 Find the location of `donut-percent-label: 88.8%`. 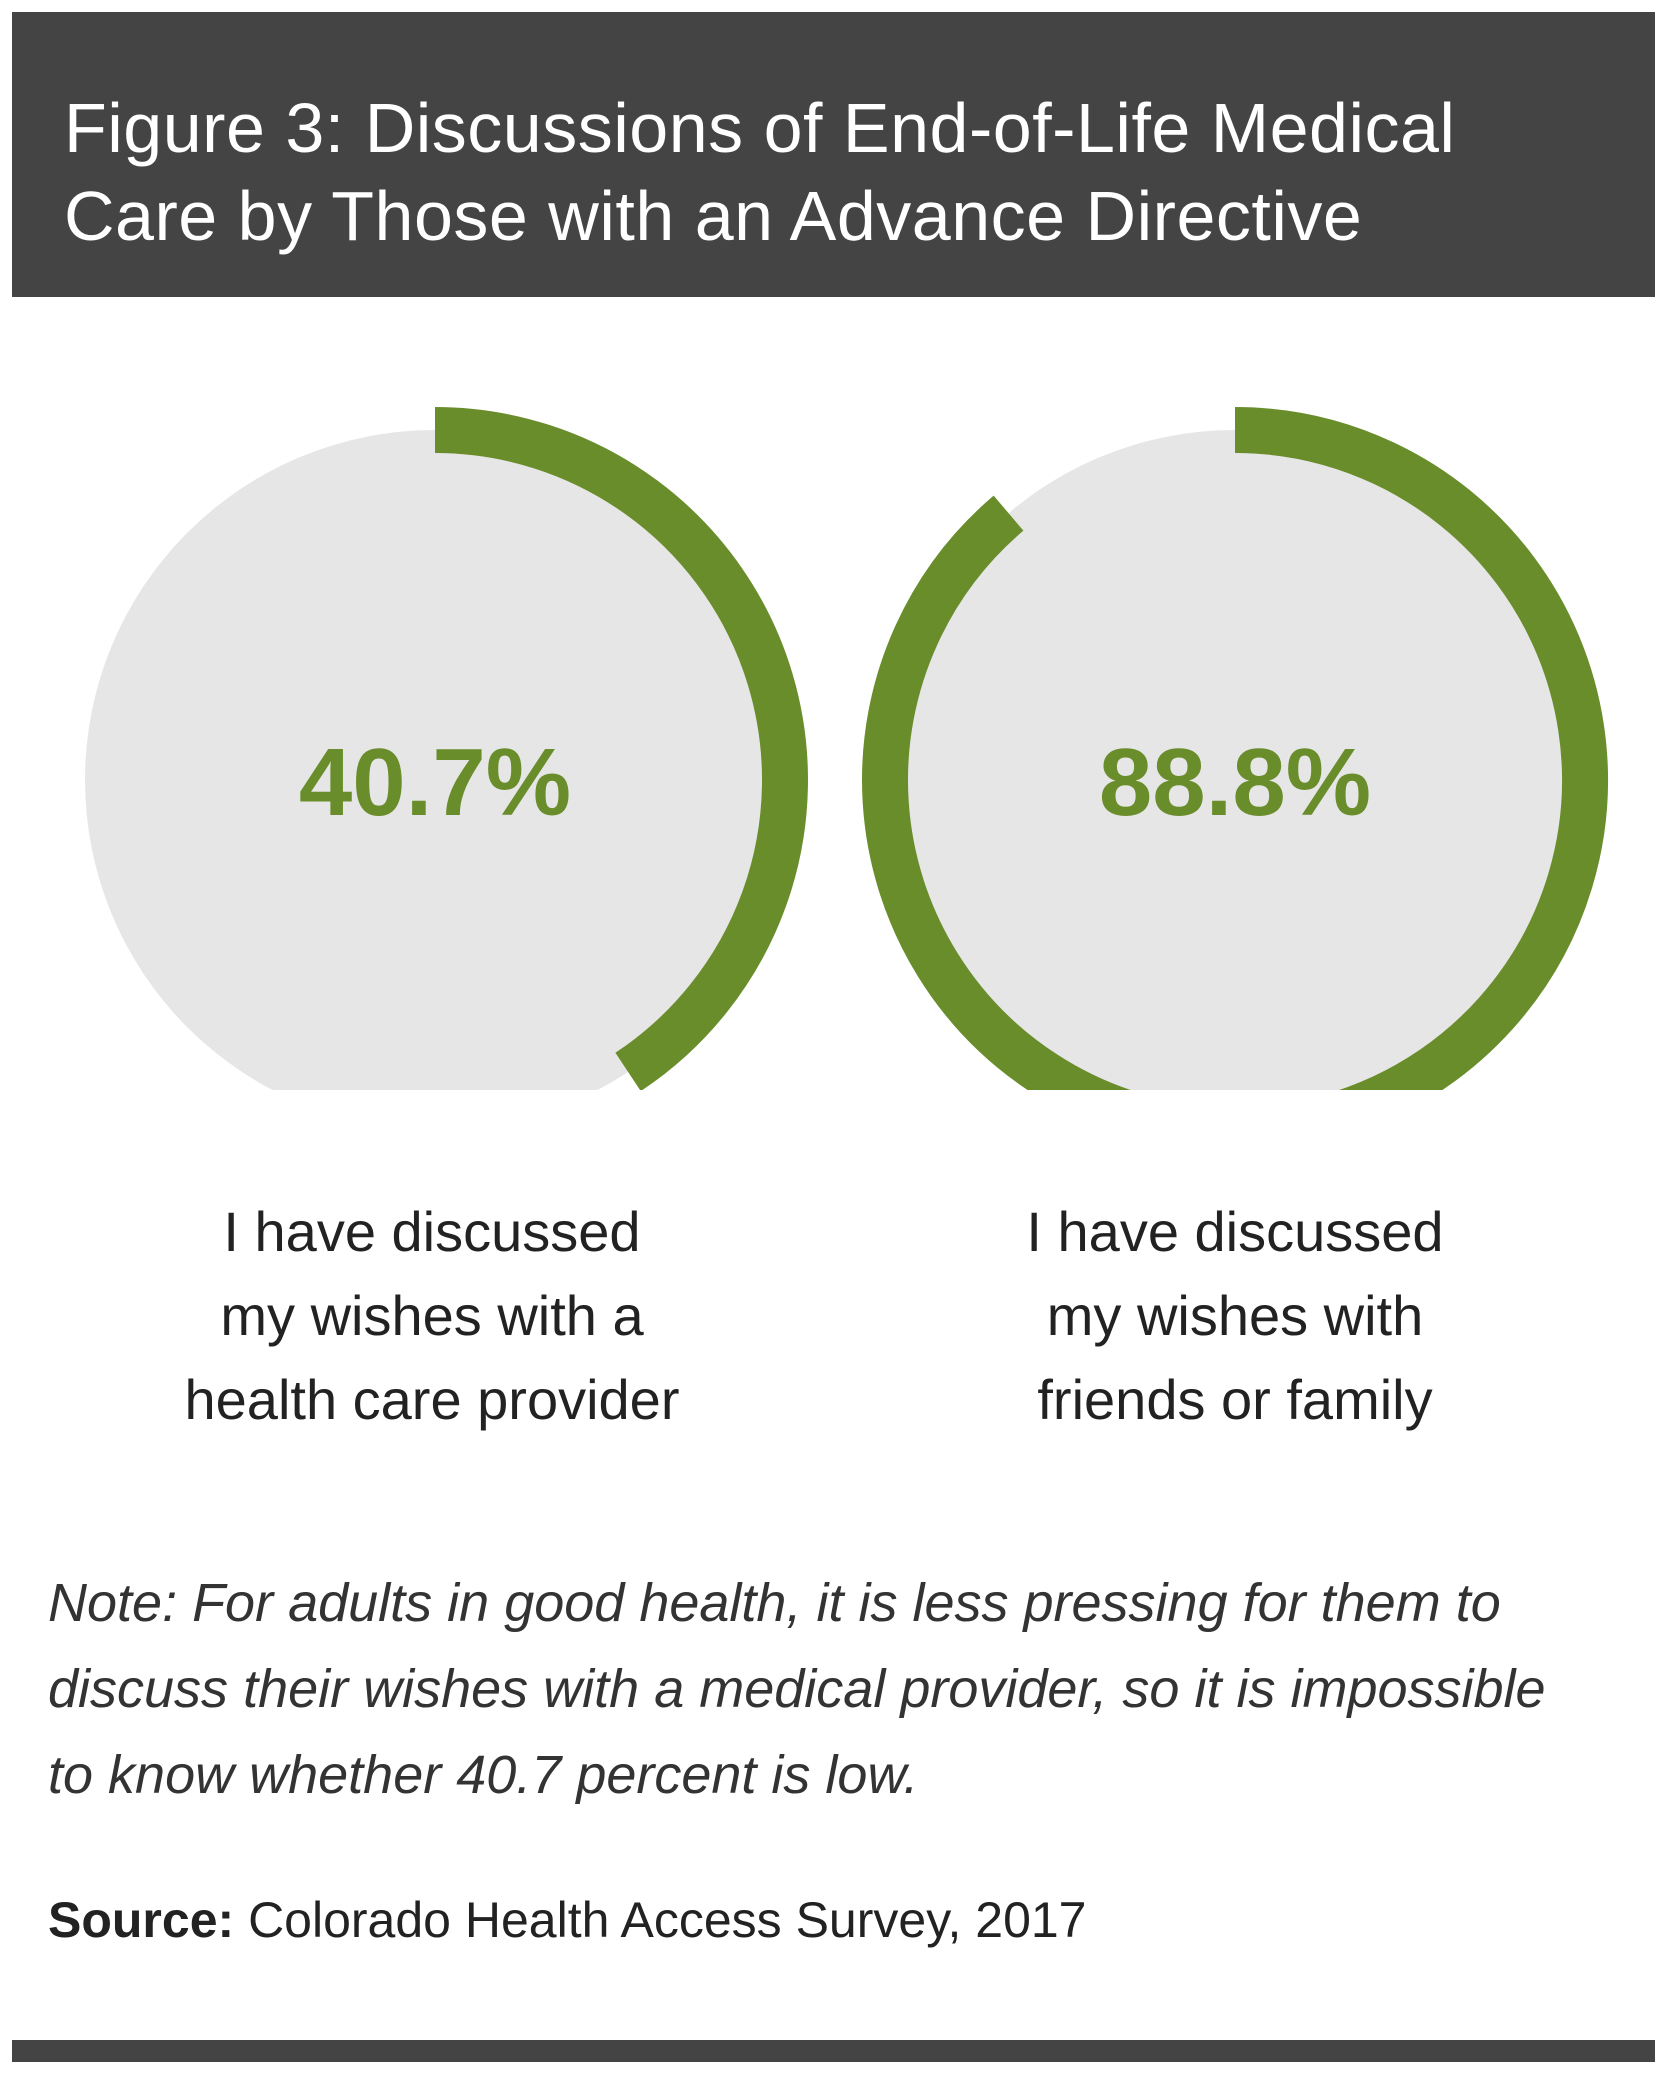

donut-percent-label: 88.8% is located at coordinates (1235, 782).